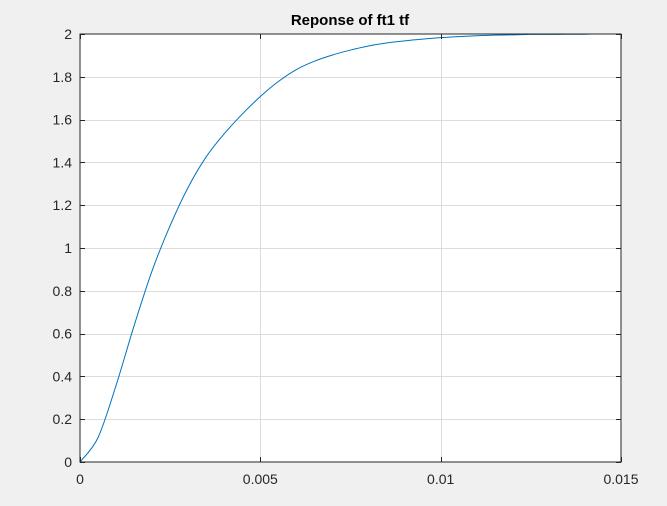 The width and height of the screenshot is (667, 506). I want to click on x-tick-label: 0.005, so click(260, 479).